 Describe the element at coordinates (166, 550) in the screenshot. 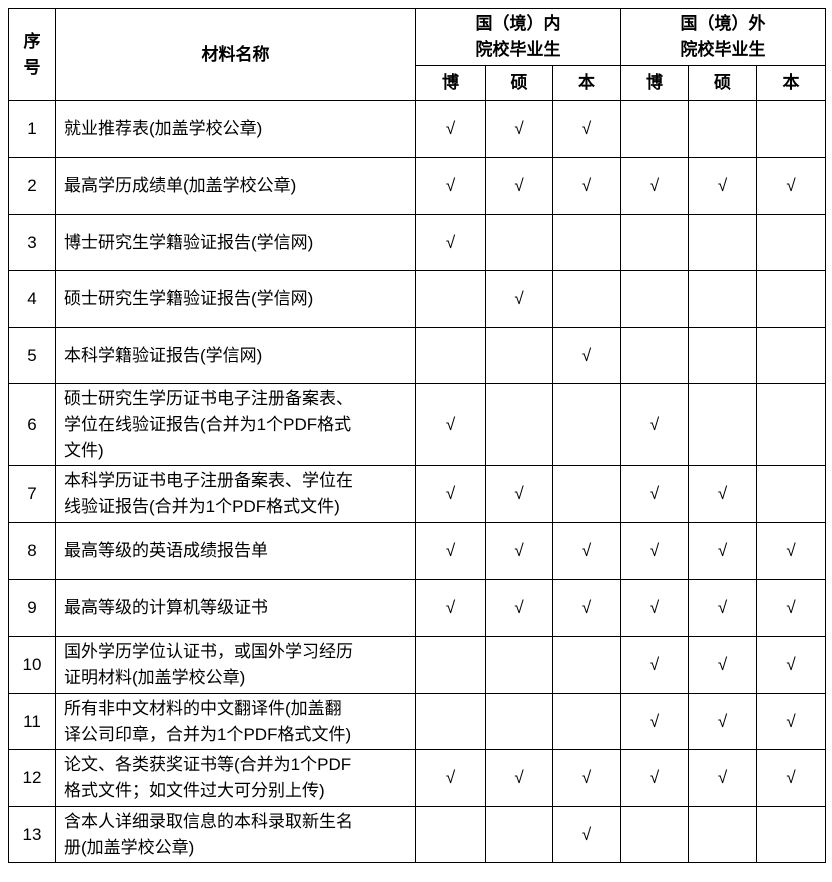

I see `material-name-line: 最高等级的英语成绩报告单` at that location.